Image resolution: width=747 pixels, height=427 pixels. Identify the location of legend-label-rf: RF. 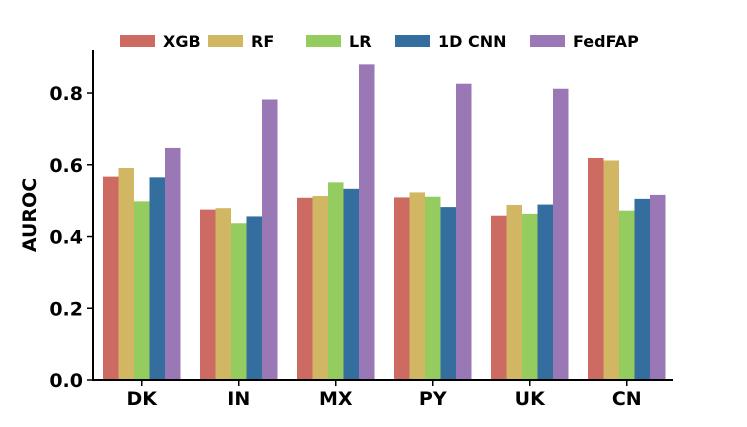
(262, 41).